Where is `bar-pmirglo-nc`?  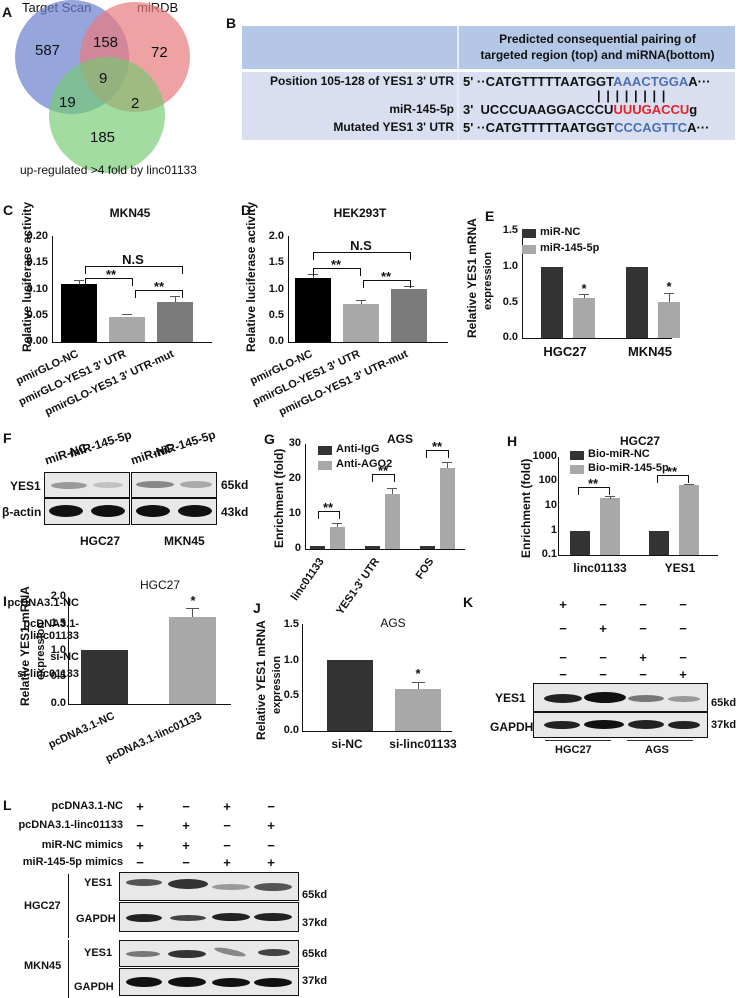
bar-pmirglo-nc is located at coordinates (313, 310).